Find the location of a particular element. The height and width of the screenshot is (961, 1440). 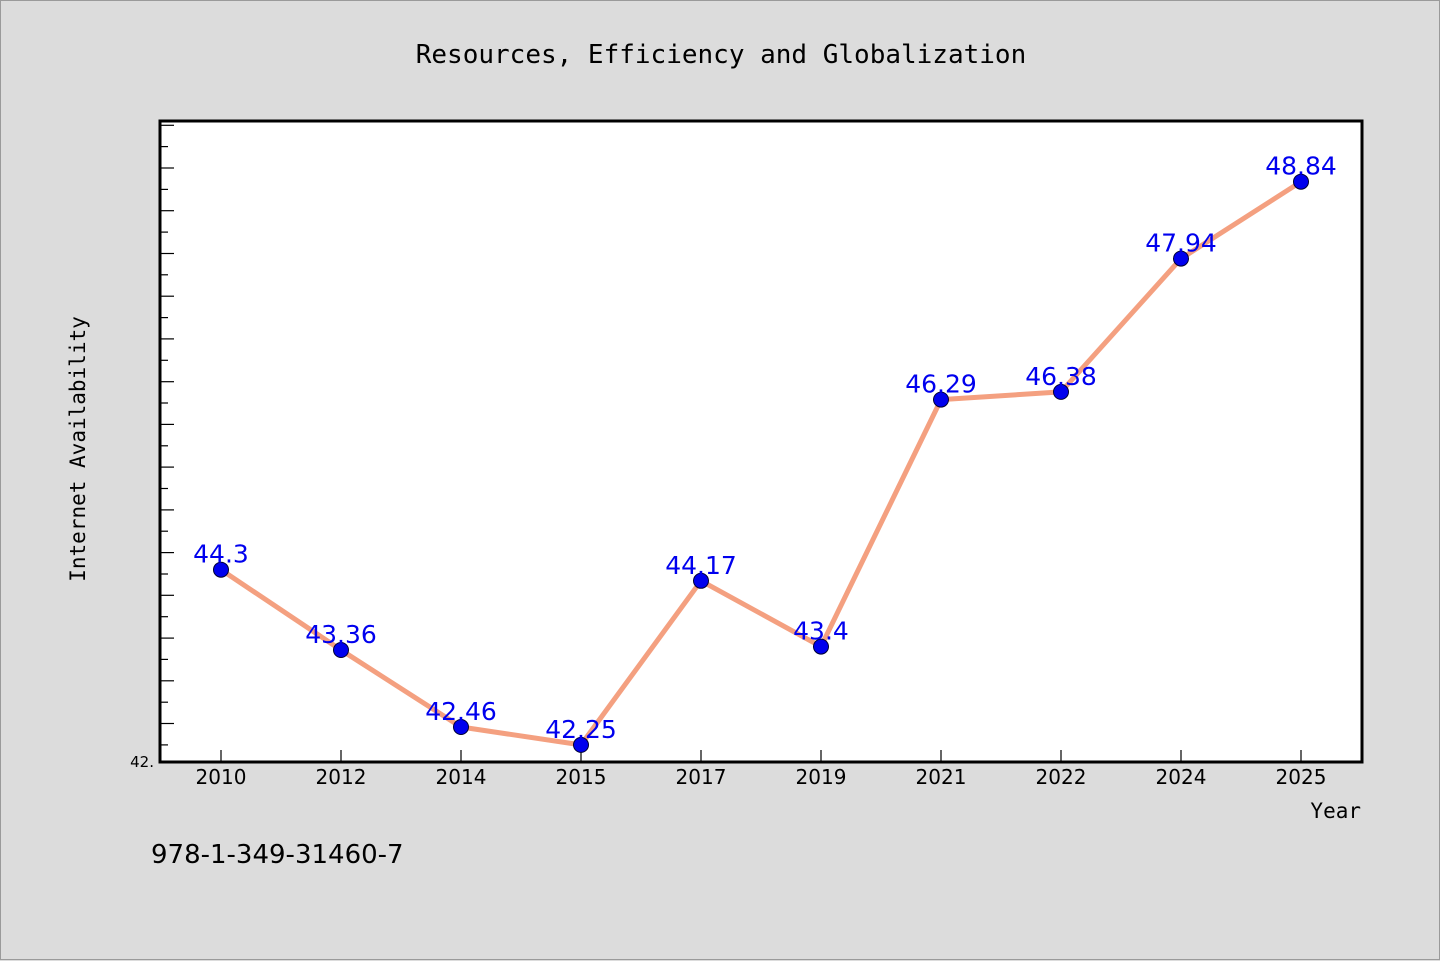

data-label: 47.94 is located at coordinates (1181, 243).